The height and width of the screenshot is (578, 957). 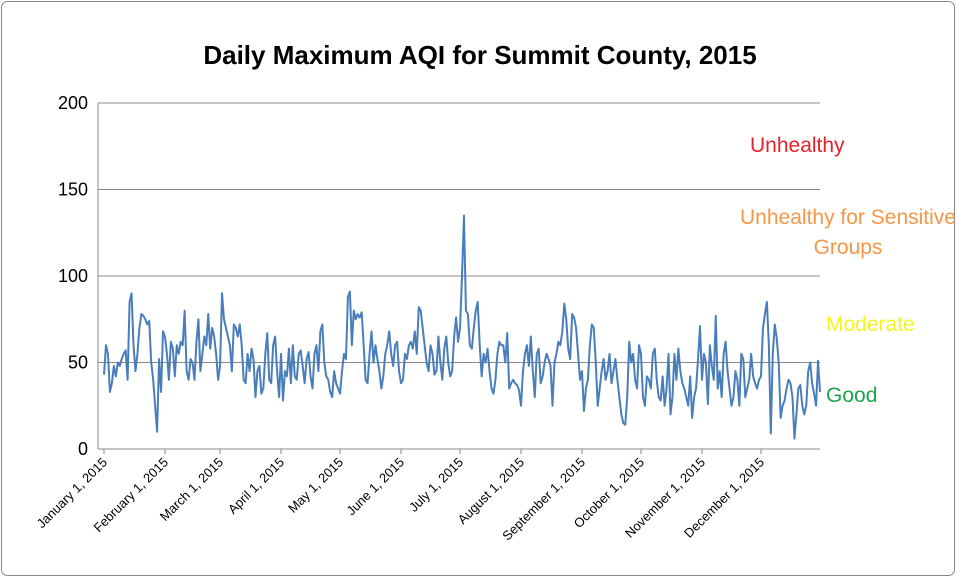 I want to click on y-tick-label: 200, so click(x=73, y=103).